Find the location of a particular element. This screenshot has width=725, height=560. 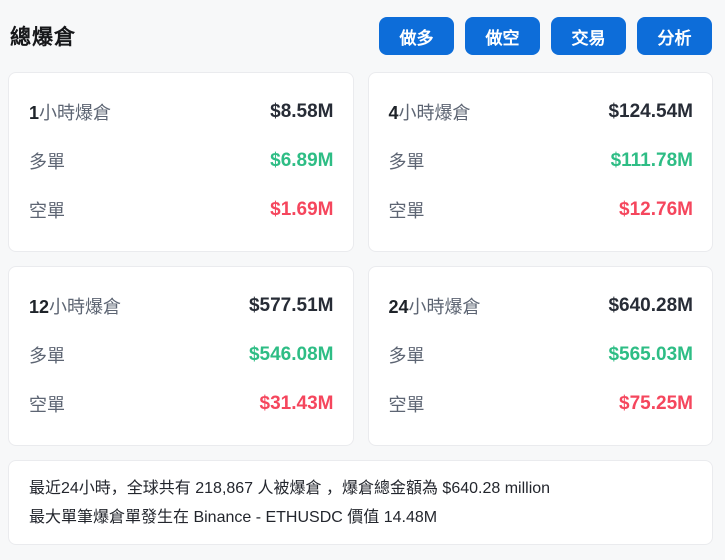

long-value: $111.78M is located at coordinates (651, 160).